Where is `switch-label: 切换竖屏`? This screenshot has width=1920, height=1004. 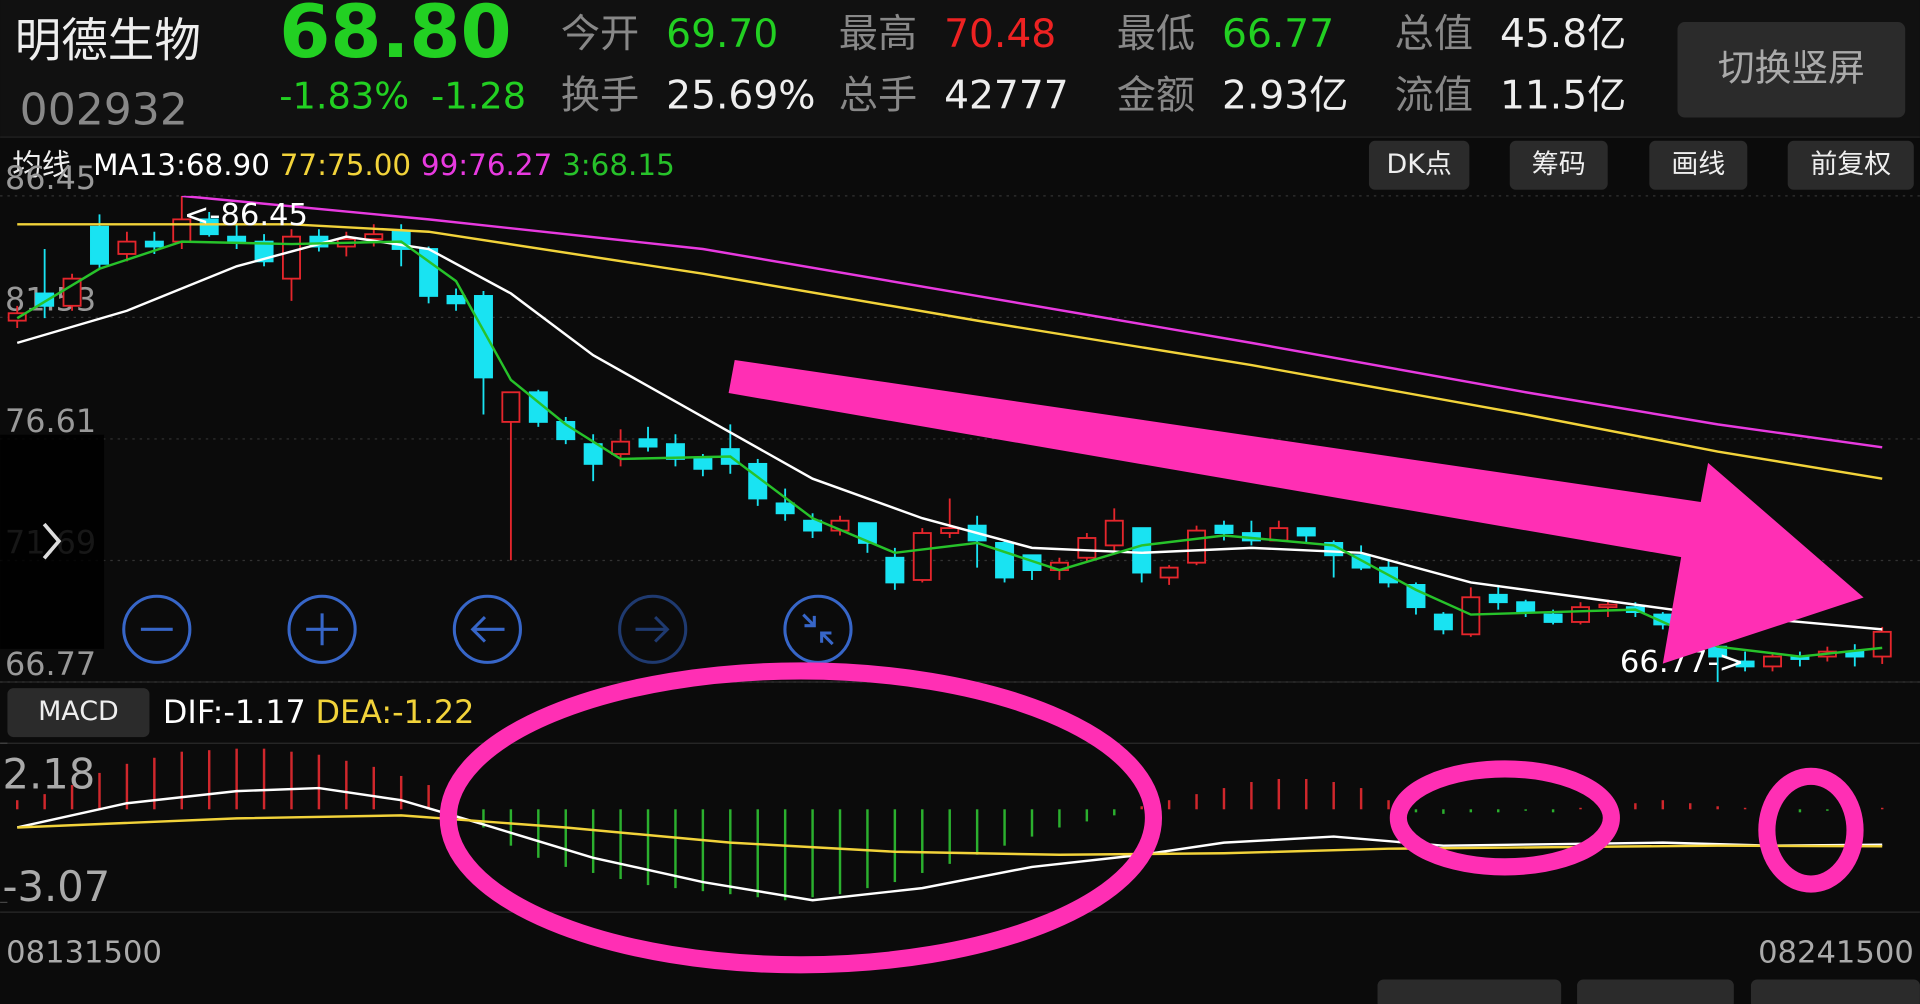 switch-label: 切换竖屏 is located at coordinates (1791, 67).